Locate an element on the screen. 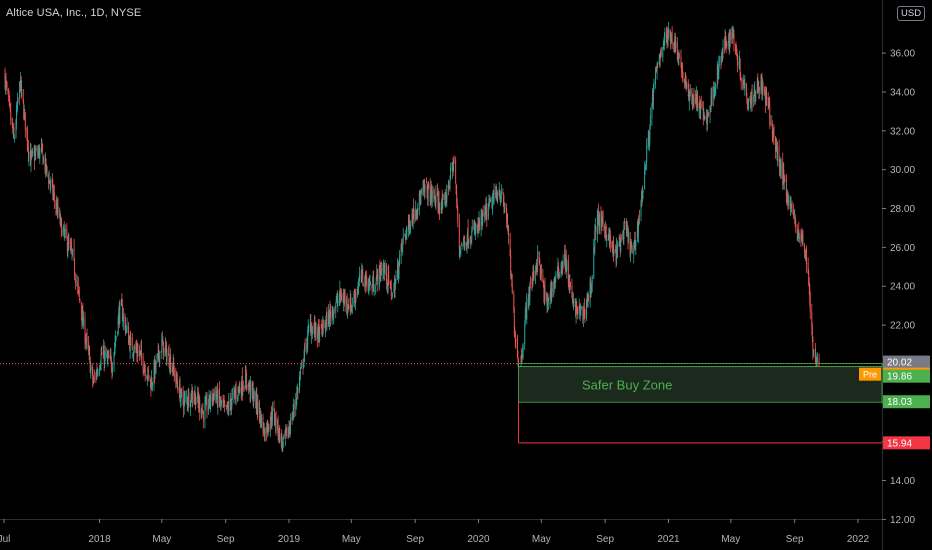 The height and width of the screenshot is (550, 932). stop-level-tag is located at coordinates (906, 443).